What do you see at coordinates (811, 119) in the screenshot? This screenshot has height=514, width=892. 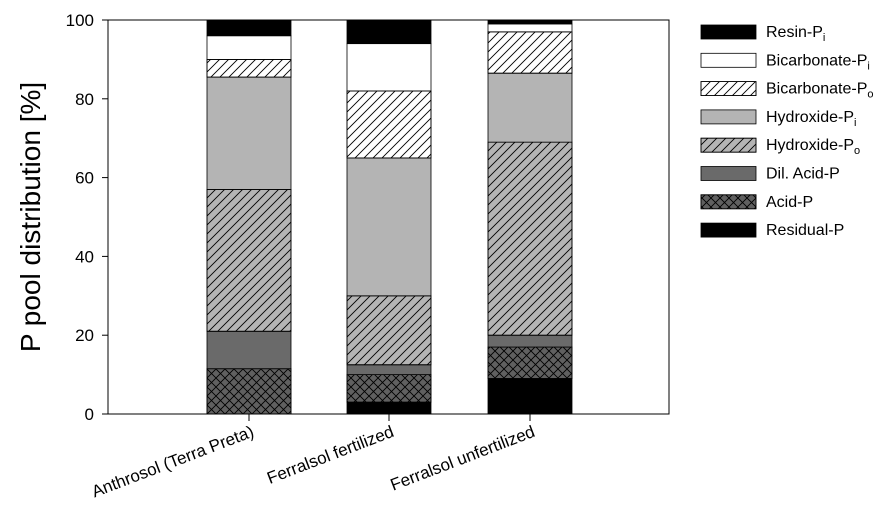 I see `legend-label: Hydroxide-Pi` at bounding box center [811, 119].